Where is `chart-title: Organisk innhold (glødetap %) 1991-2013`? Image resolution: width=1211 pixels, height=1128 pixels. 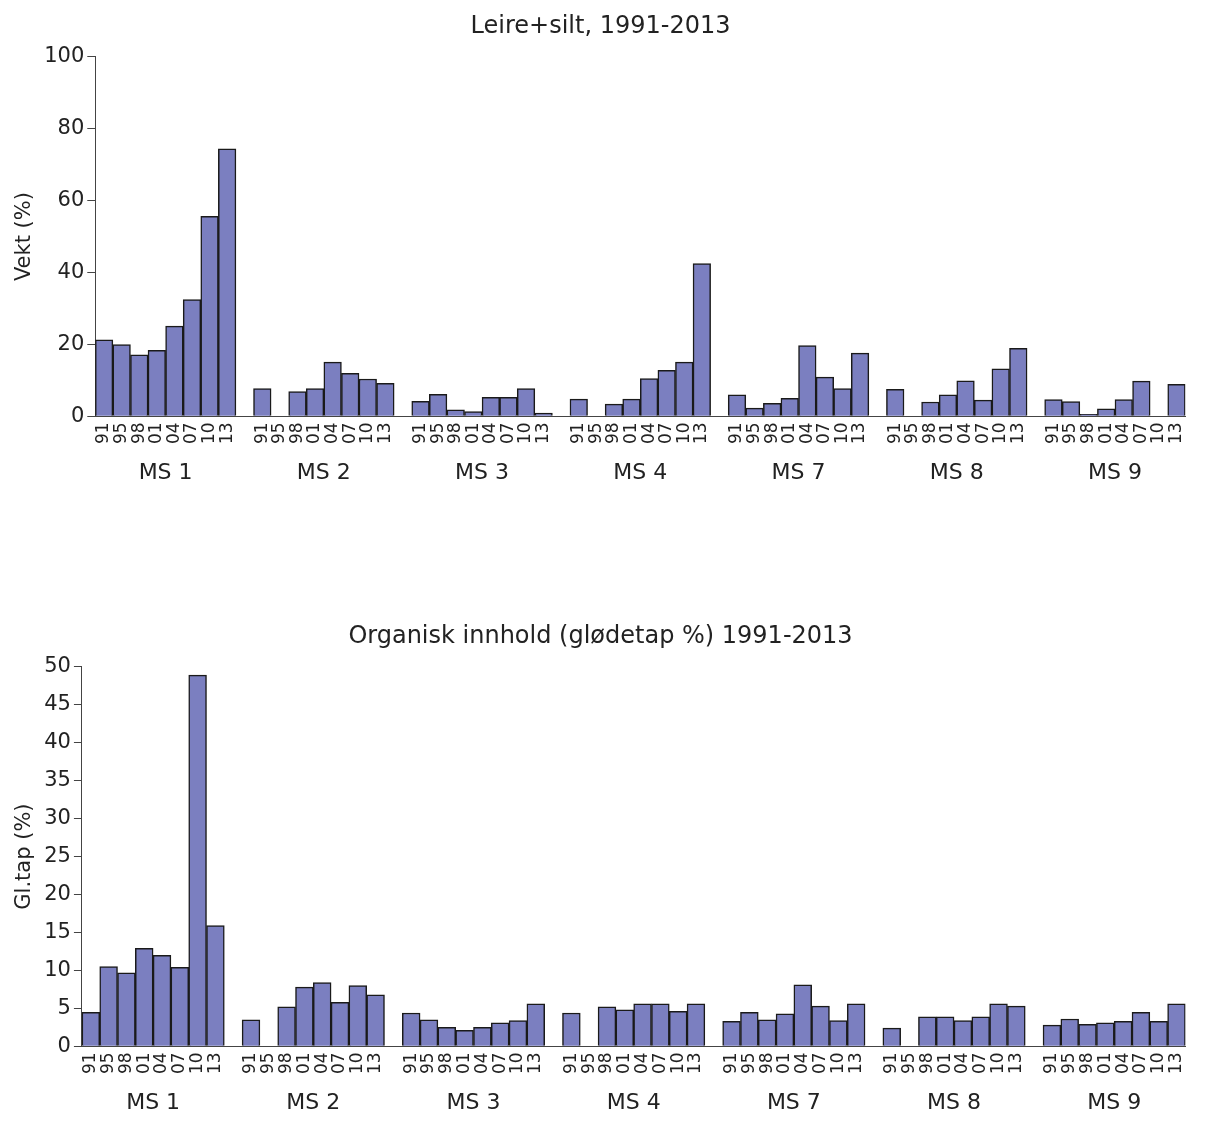 chart-title: Organisk innhold (glødetap %) 1991-2013 is located at coordinates (600, 634).